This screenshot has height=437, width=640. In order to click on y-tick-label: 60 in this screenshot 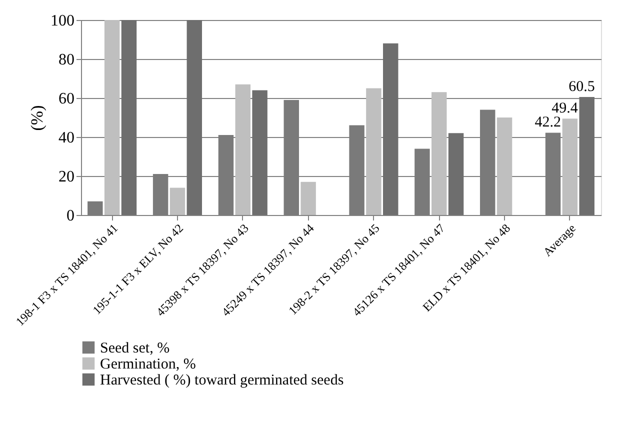, I will do `click(66, 99)`.